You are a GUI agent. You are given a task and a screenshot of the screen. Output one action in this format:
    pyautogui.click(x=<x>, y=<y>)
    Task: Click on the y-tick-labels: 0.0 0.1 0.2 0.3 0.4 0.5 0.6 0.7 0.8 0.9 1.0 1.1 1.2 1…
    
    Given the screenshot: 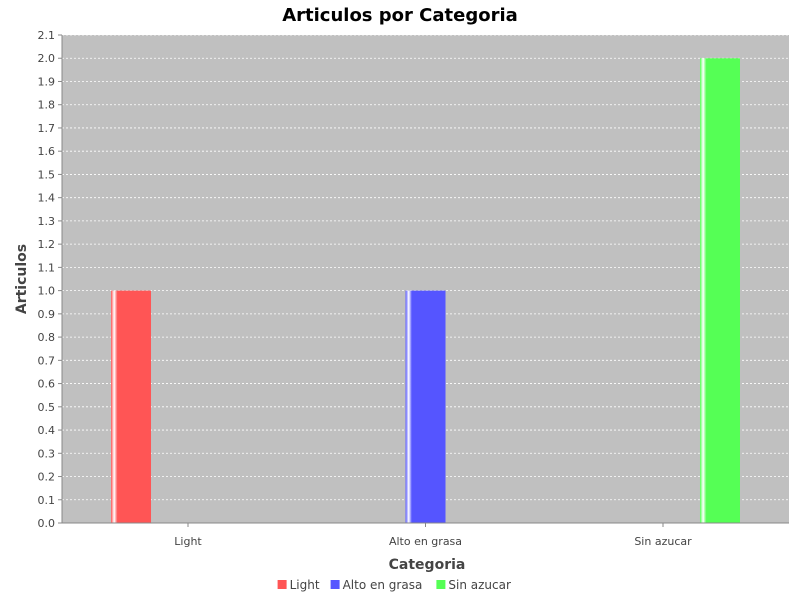 What is the action you would take?
    pyautogui.click(x=47, y=279)
    